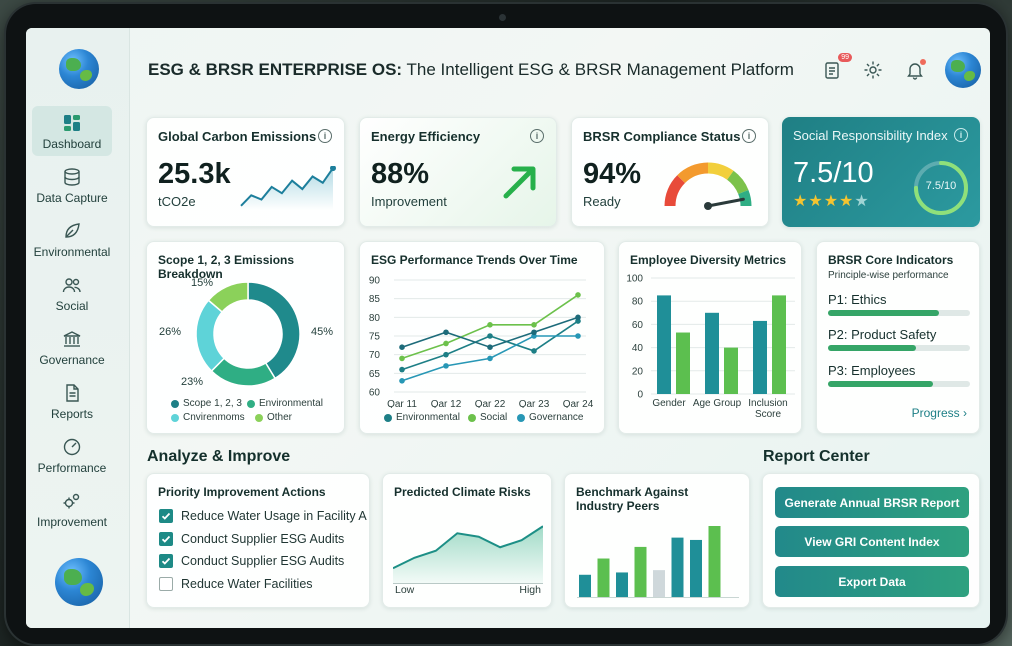 This screenshot has height=646, width=1012. I want to click on card-title: Priority Improvement Actions, so click(242, 492).